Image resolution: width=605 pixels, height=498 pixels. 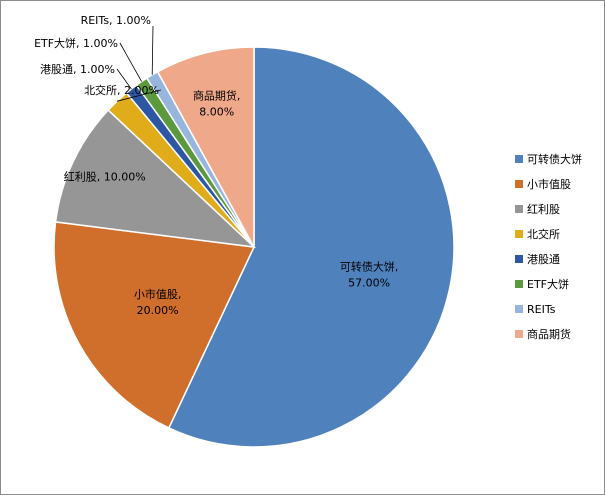 I want to click on legend-label-slice-2: 小市值股, so click(x=549, y=184).